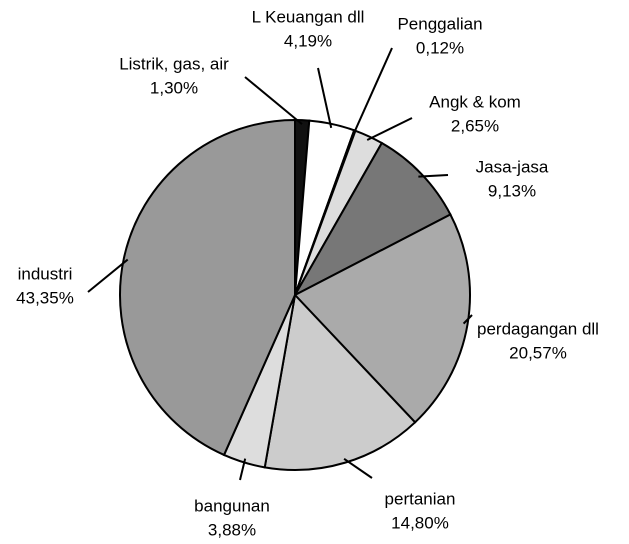 The height and width of the screenshot is (544, 629). I want to click on slice-value-label: 20,57%, so click(538, 352).